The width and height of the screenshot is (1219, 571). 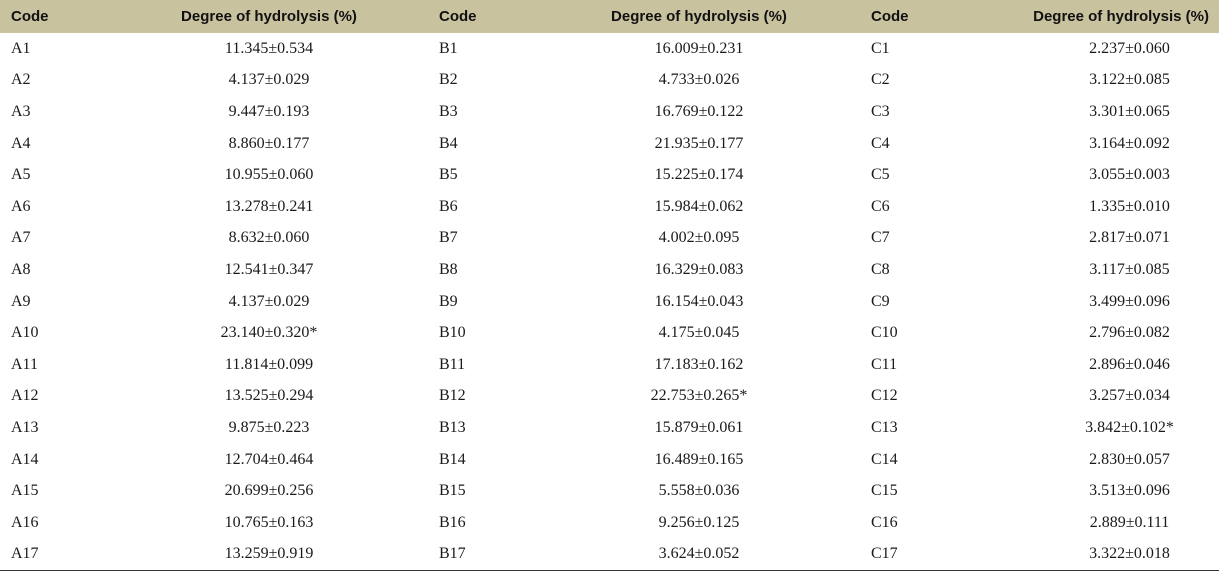 What do you see at coordinates (884, 396) in the screenshot?
I see `sample-code-cell: C12` at bounding box center [884, 396].